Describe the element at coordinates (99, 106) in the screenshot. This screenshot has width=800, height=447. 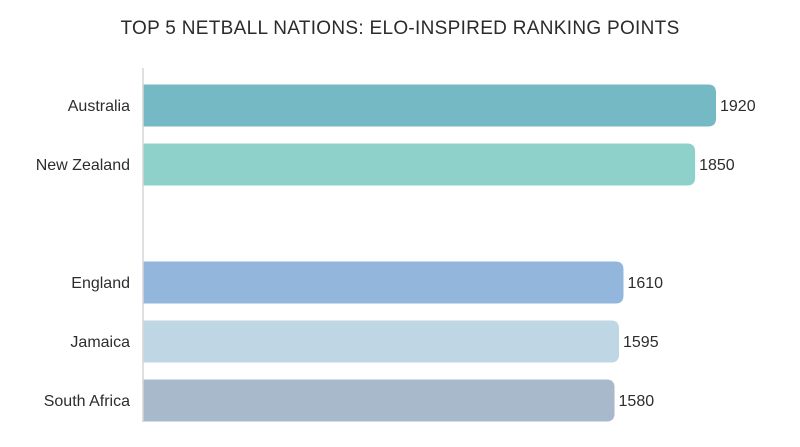
I see `category-label: Australia` at that location.